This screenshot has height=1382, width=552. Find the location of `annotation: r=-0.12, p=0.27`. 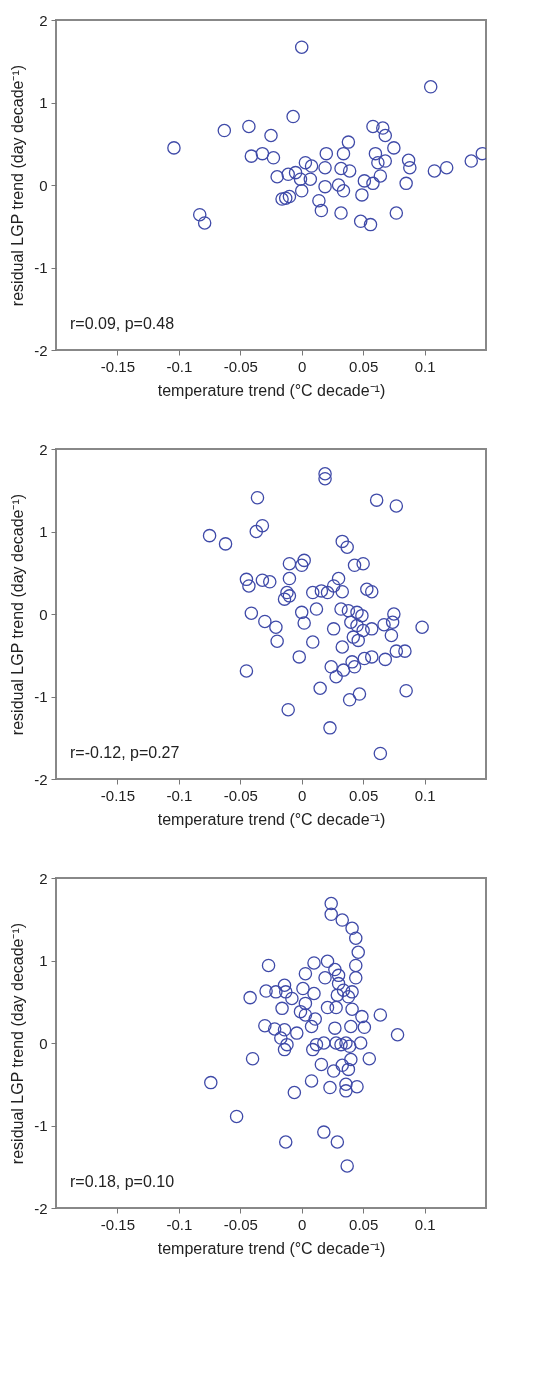

annotation: r=-0.12, p=0.27 is located at coordinates (125, 752).